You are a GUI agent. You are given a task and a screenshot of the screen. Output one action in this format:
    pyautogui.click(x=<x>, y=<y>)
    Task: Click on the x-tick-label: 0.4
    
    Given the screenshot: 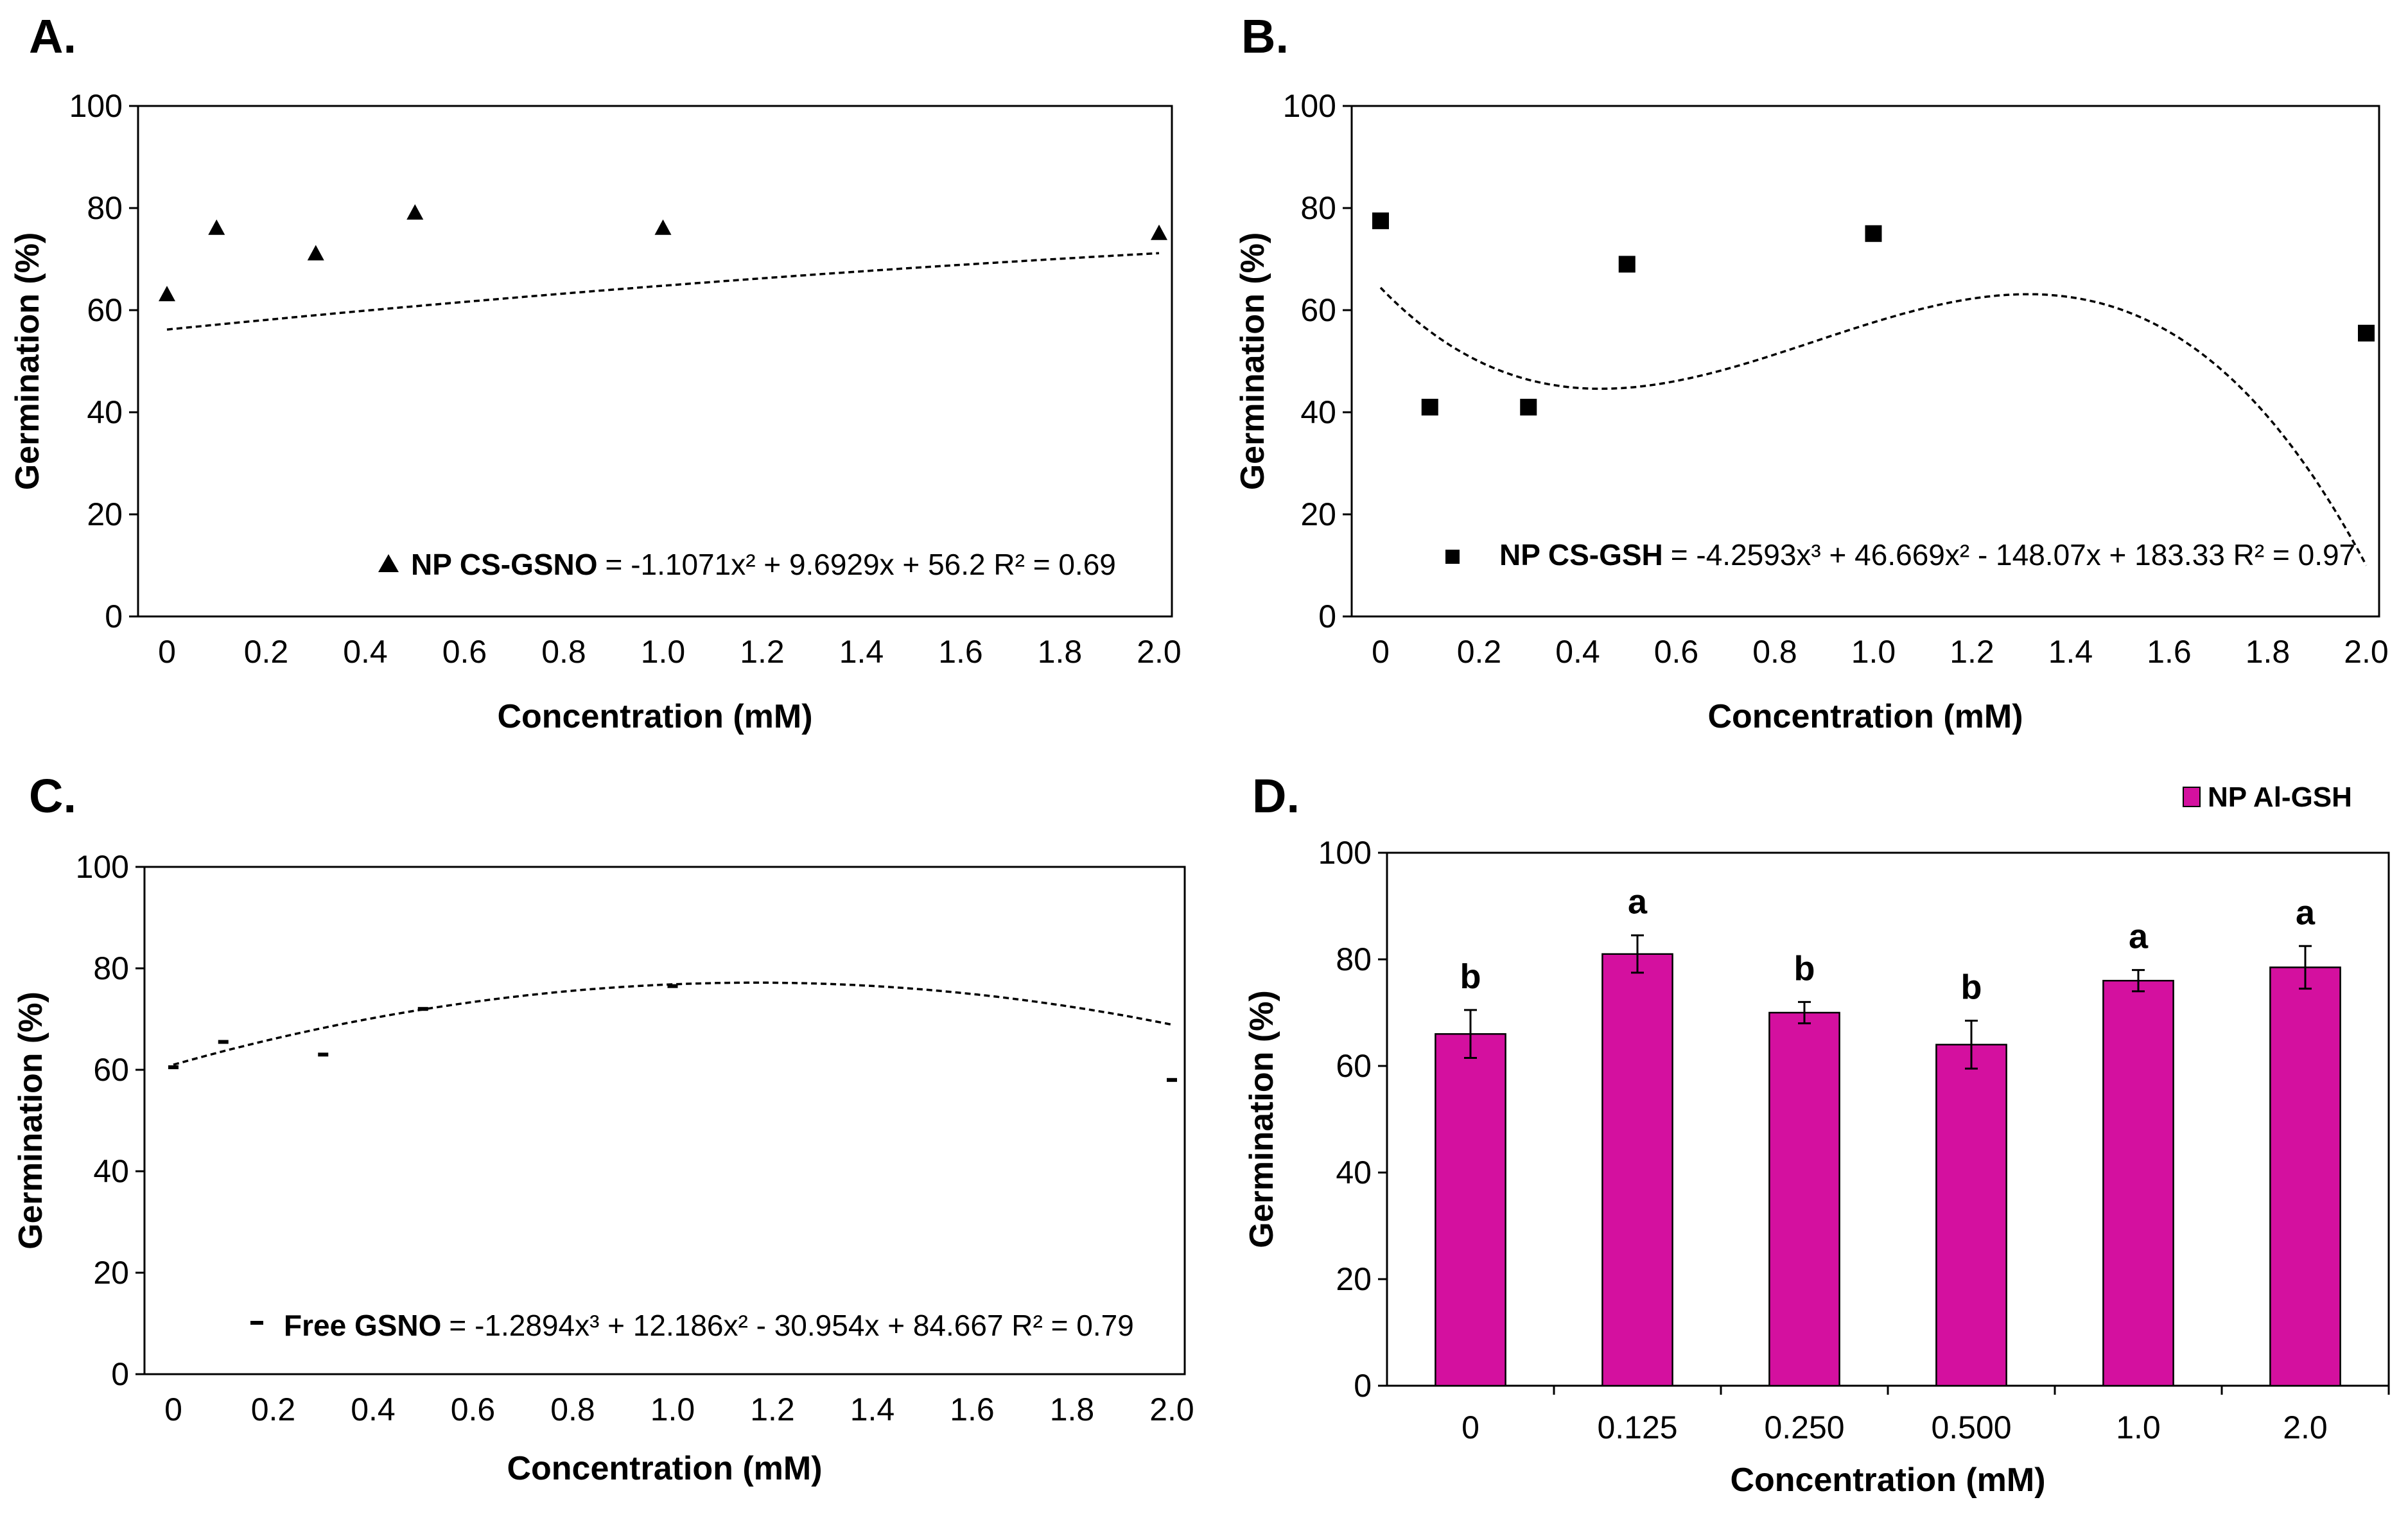 What is the action you would take?
    pyautogui.click(x=373, y=1409)
    